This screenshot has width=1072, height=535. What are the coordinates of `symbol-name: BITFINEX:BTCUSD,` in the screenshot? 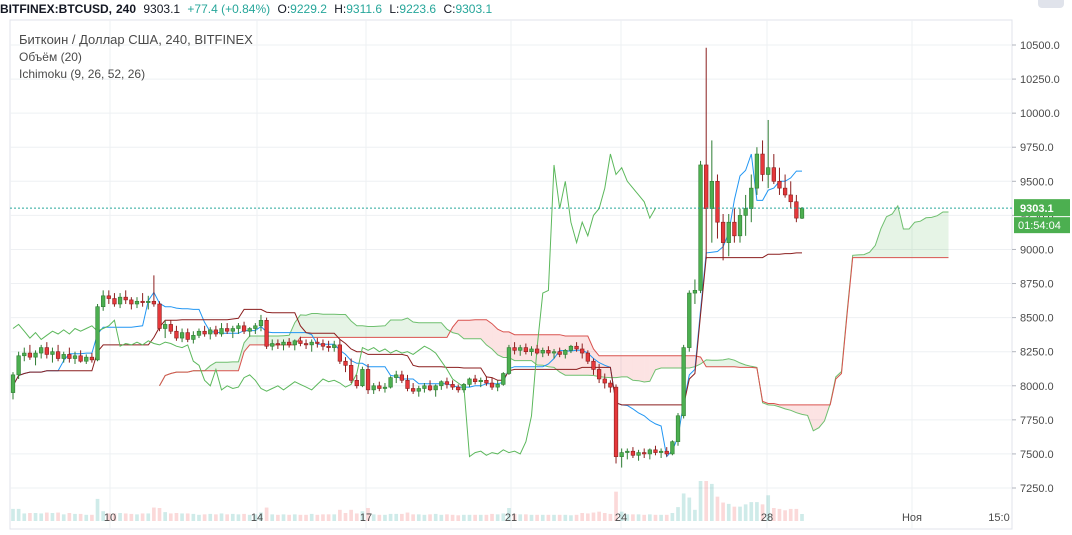 It's located at (56, 9).